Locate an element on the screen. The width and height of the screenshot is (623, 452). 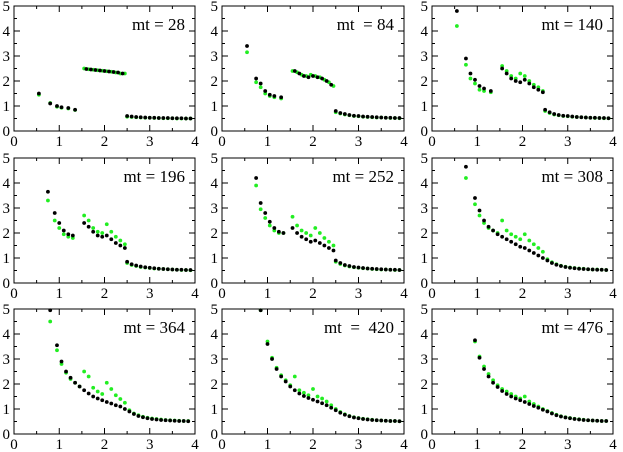
panel-title: mt = 364 is located at coordinates (154, 327).